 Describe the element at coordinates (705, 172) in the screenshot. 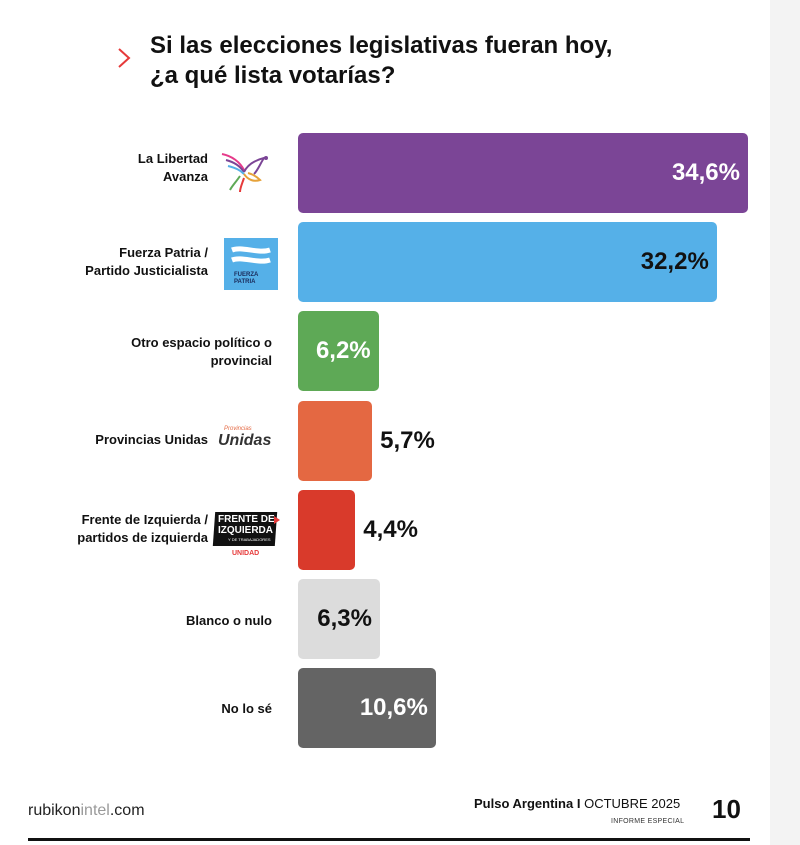

I see `value-label-la-libertad-avanza: 34,6%` at that location.